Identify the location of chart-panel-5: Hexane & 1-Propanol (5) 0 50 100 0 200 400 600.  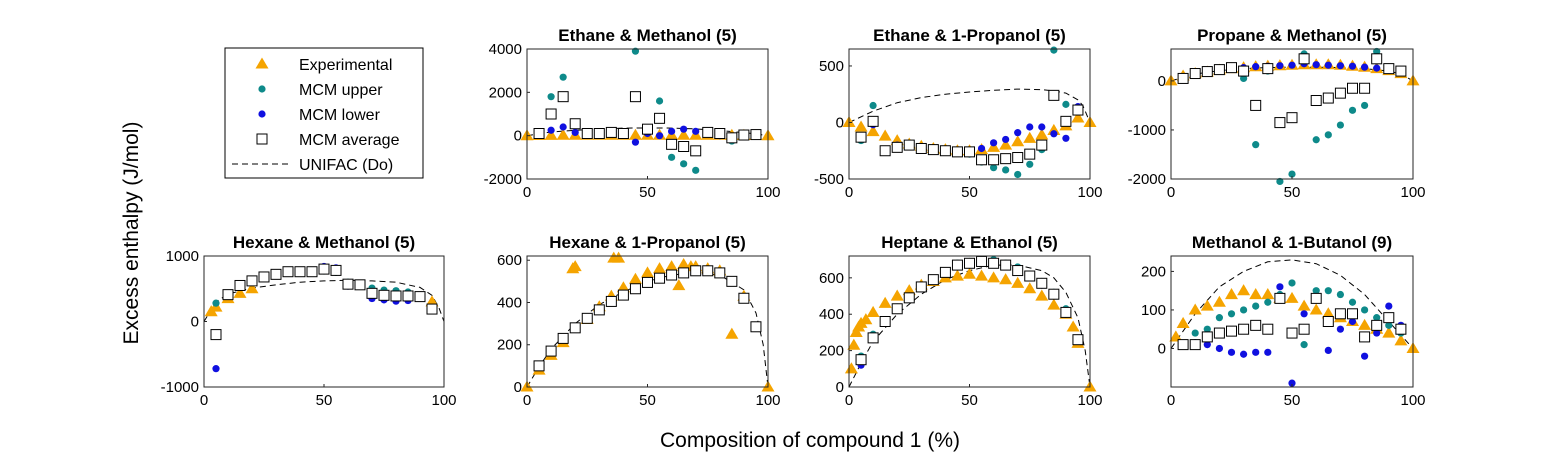
(639, 321).